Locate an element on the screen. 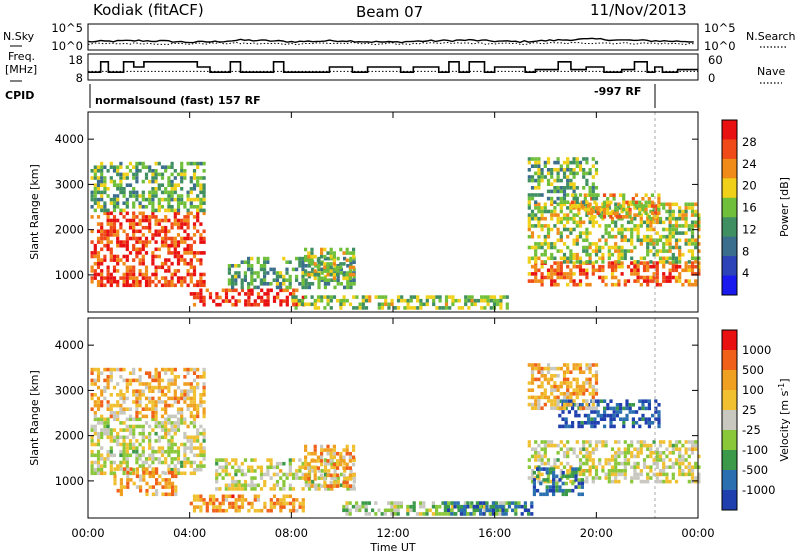  colorbar-tick-label: -500 is located at coordinates (755, 470).